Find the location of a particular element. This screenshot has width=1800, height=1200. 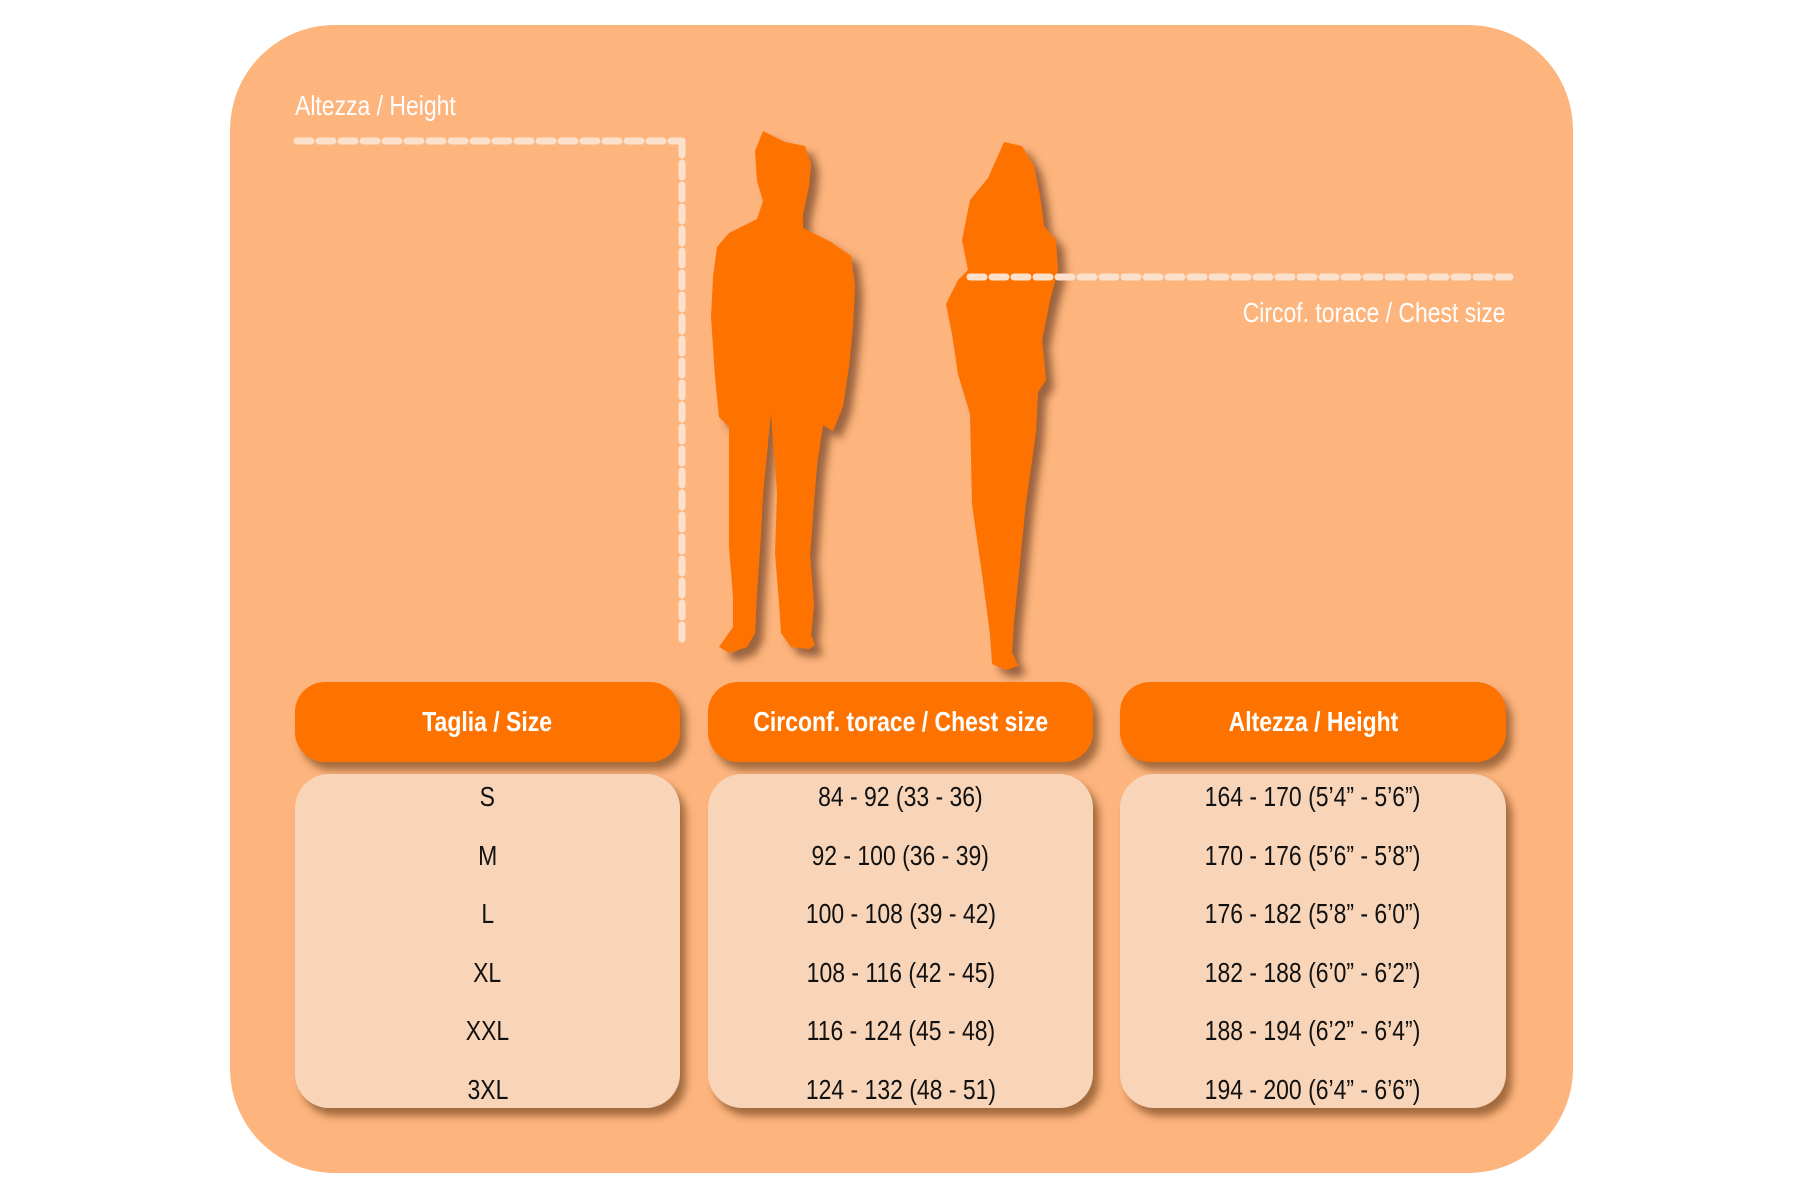

table-cell-sizes: L is located at coordinates (487, 914).